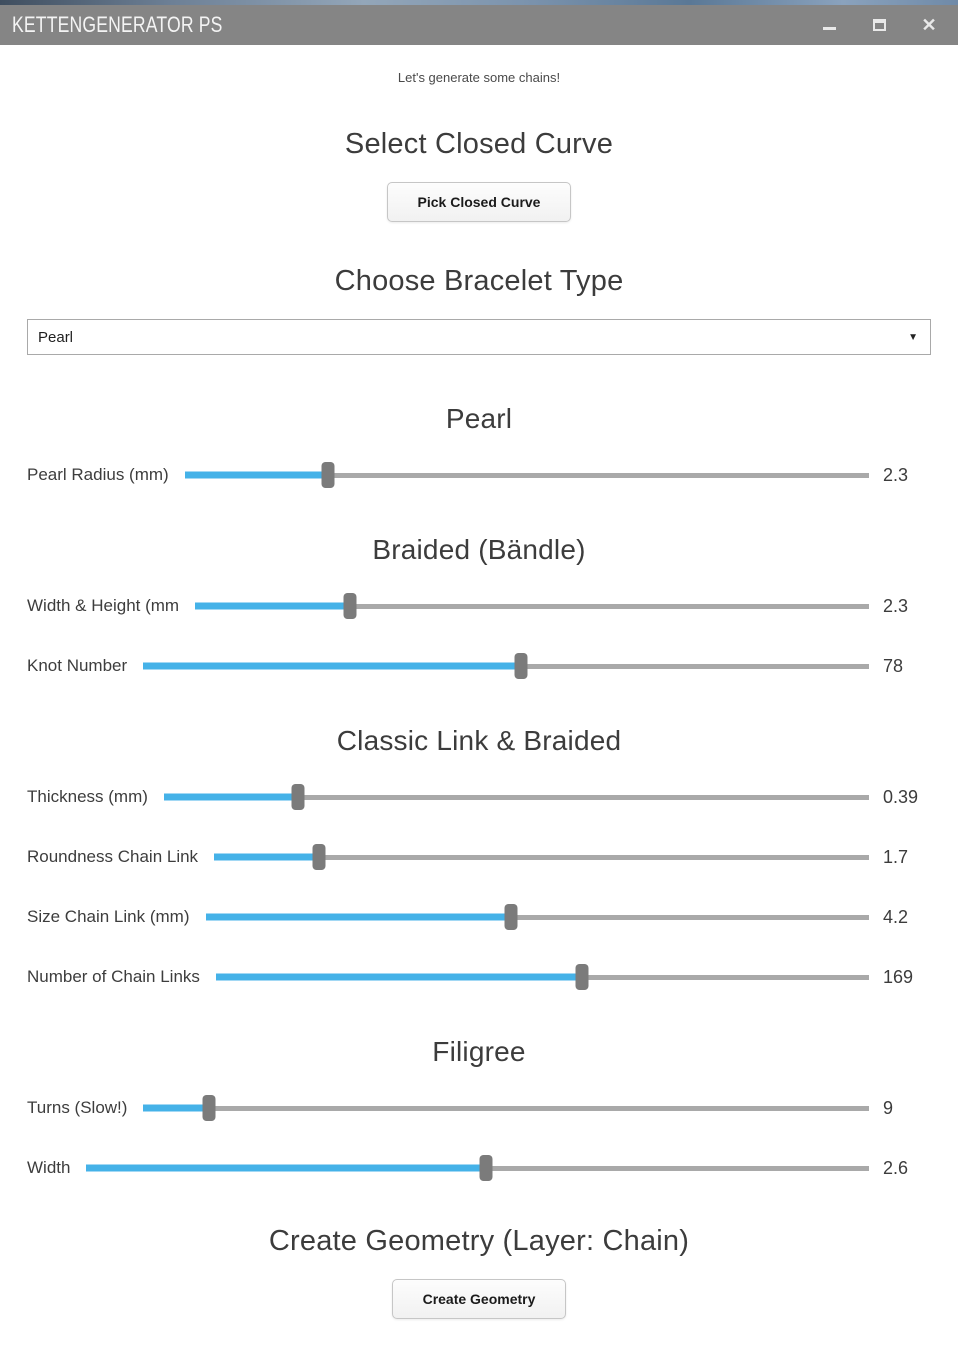  I want to click on minimize-button, so click(829, 25).